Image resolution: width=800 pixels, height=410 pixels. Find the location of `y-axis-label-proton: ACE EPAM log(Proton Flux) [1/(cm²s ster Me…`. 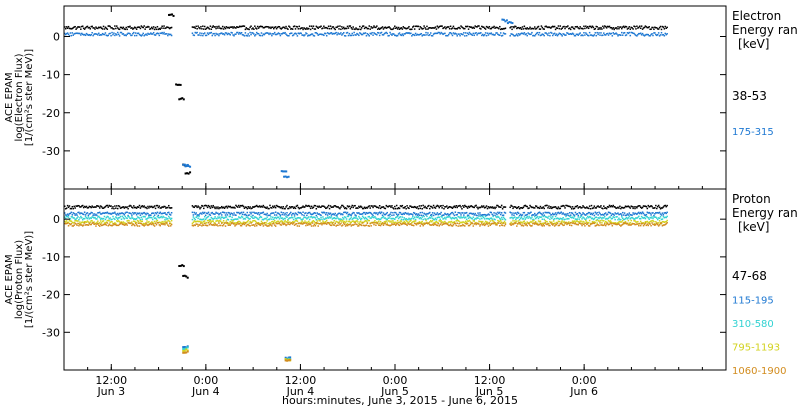

y-axis-label-proton: ACE EPAM log(Proton Flux) [1/(cm²s ster Me… is located at coordinates (19, 279).